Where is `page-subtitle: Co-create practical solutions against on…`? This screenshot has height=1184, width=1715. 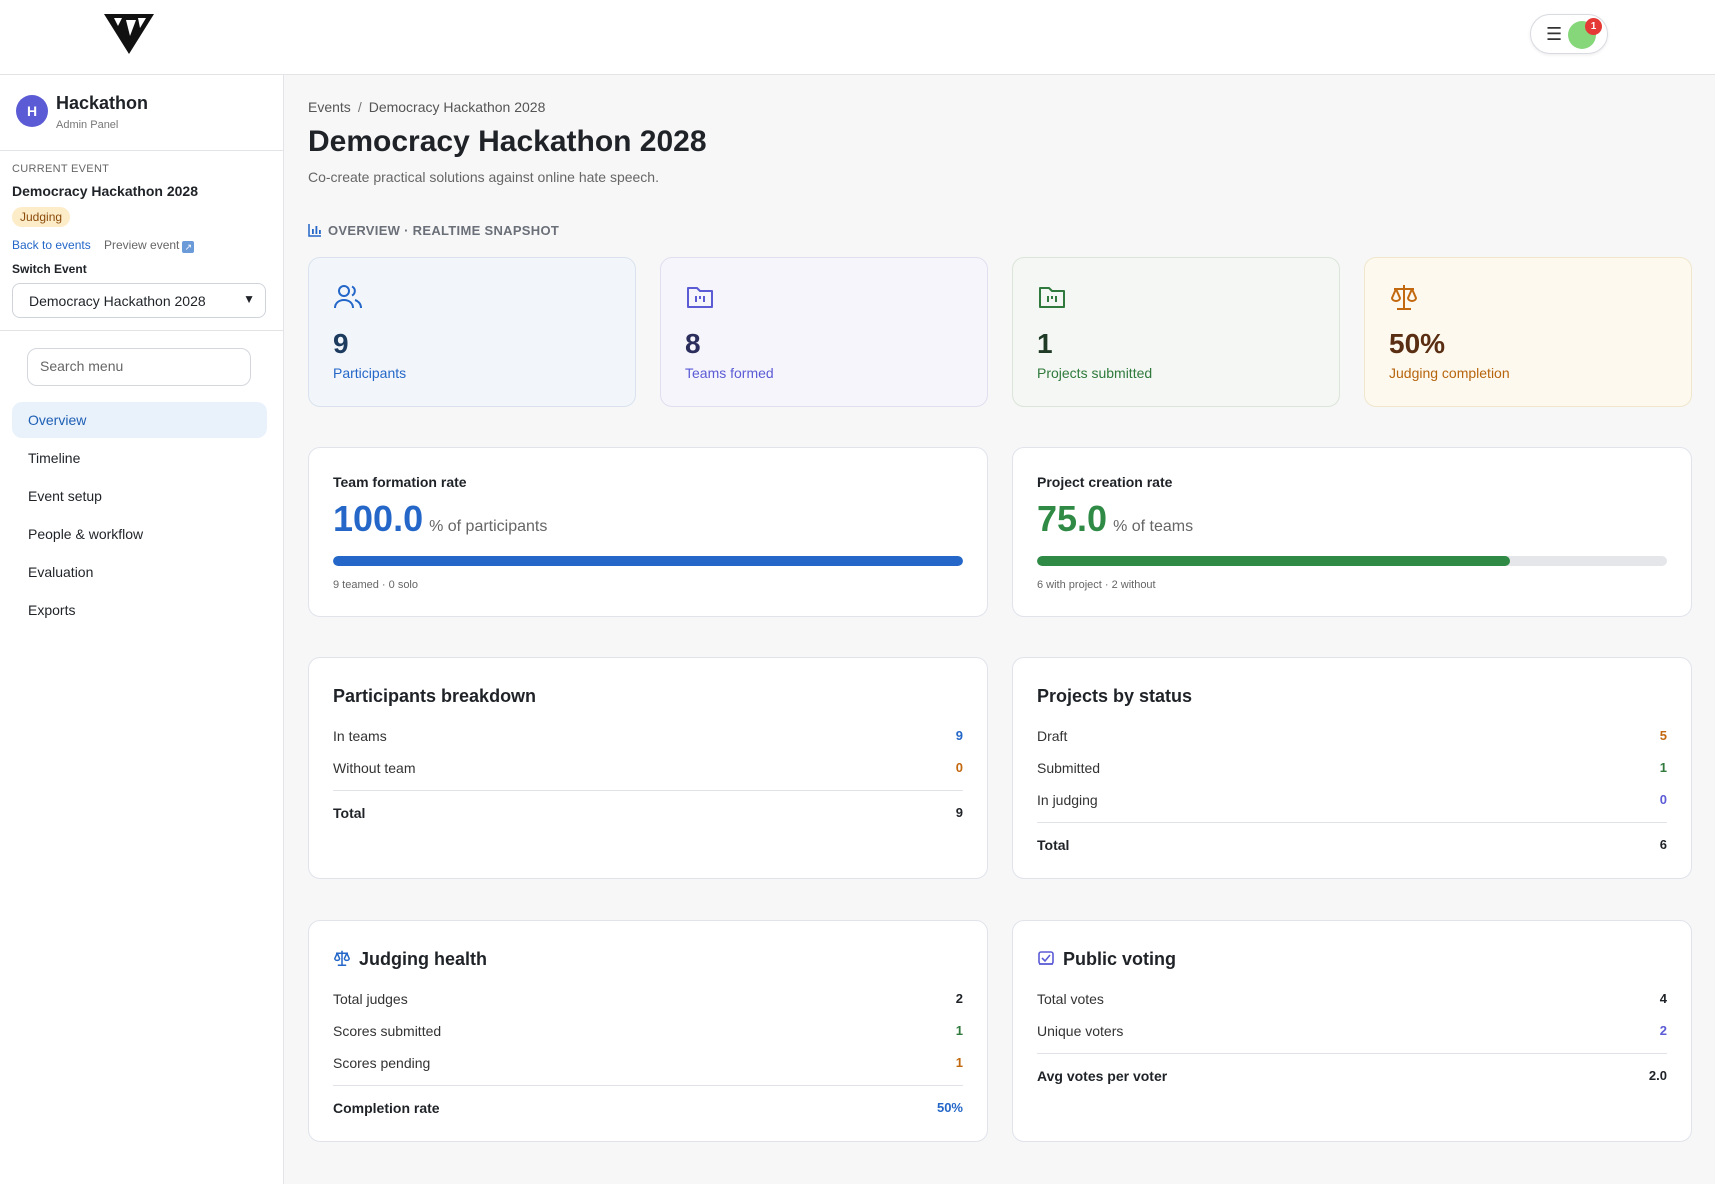 page-subtitle: Co-create practical solutions against on… is located at coordinates (483, 177).